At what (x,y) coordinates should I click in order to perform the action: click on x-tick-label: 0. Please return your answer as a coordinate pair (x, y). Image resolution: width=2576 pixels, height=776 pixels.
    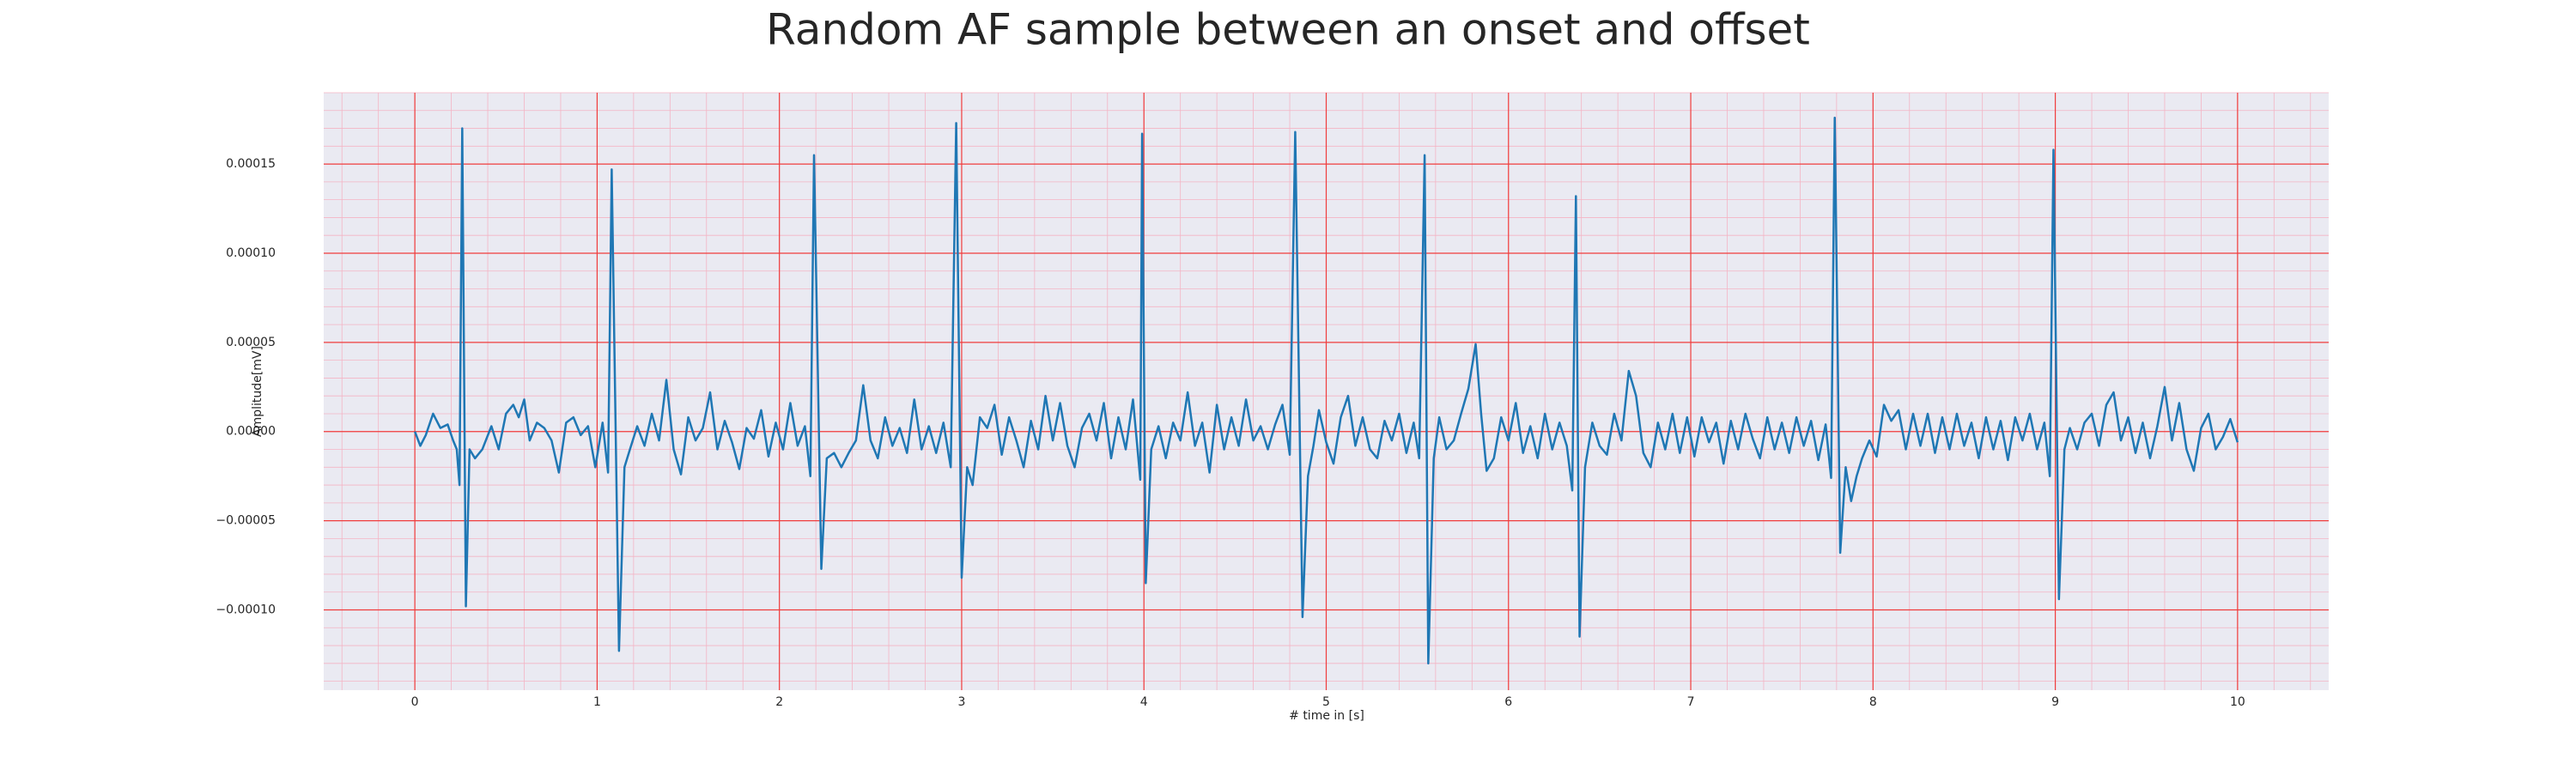
    Looking at the image, I should click on (415, 702).